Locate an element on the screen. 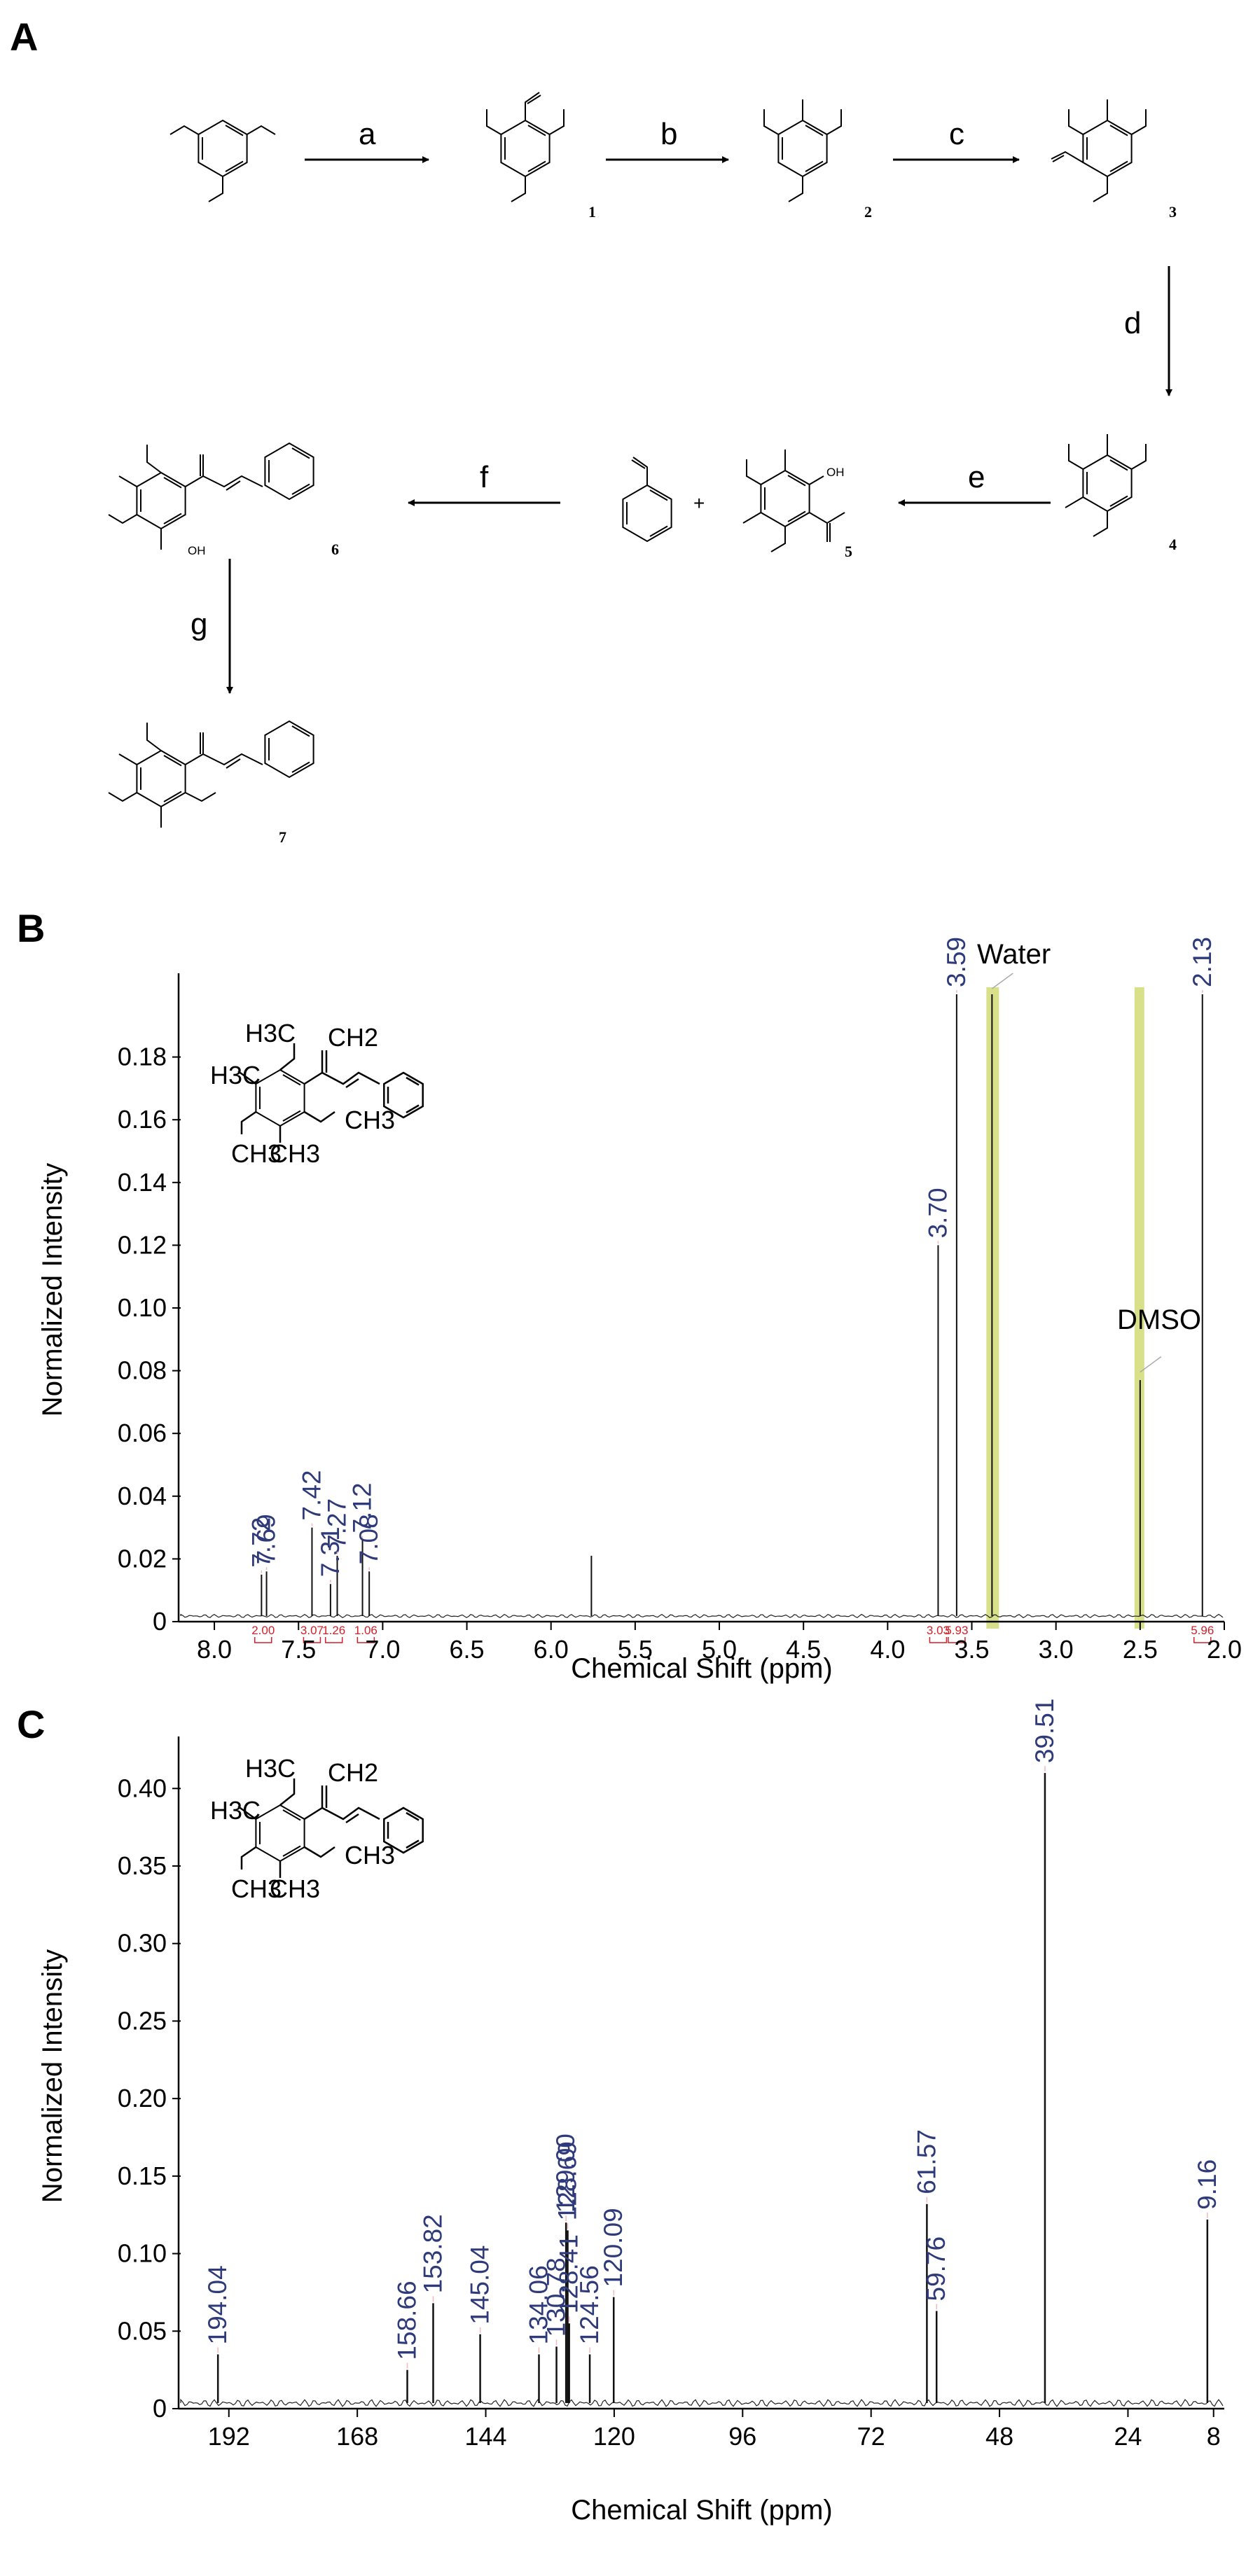 The image size is (1260, 2576). b-peak-label: 3.70 is located at coordinates (937, 1213).